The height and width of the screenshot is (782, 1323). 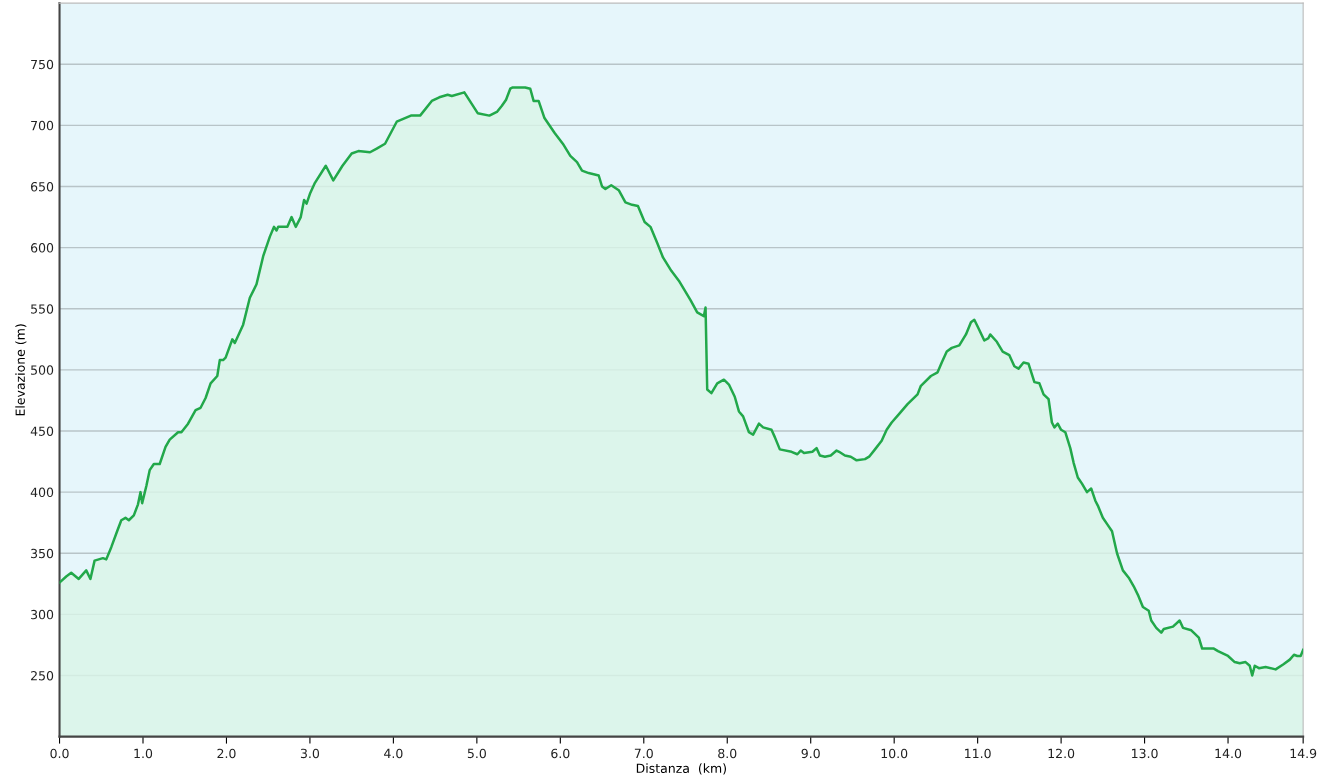 I want to click on x-tick-label: 12.0, so click(x=1061, y=753).